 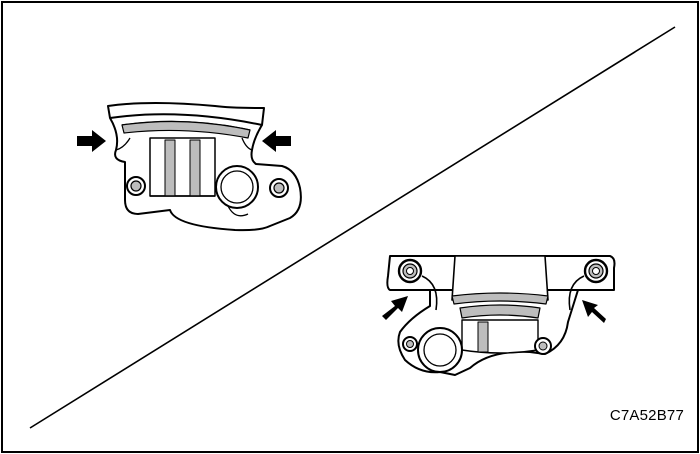 I want to click on arrow-up-left-icon, so click(x=594, y=311).